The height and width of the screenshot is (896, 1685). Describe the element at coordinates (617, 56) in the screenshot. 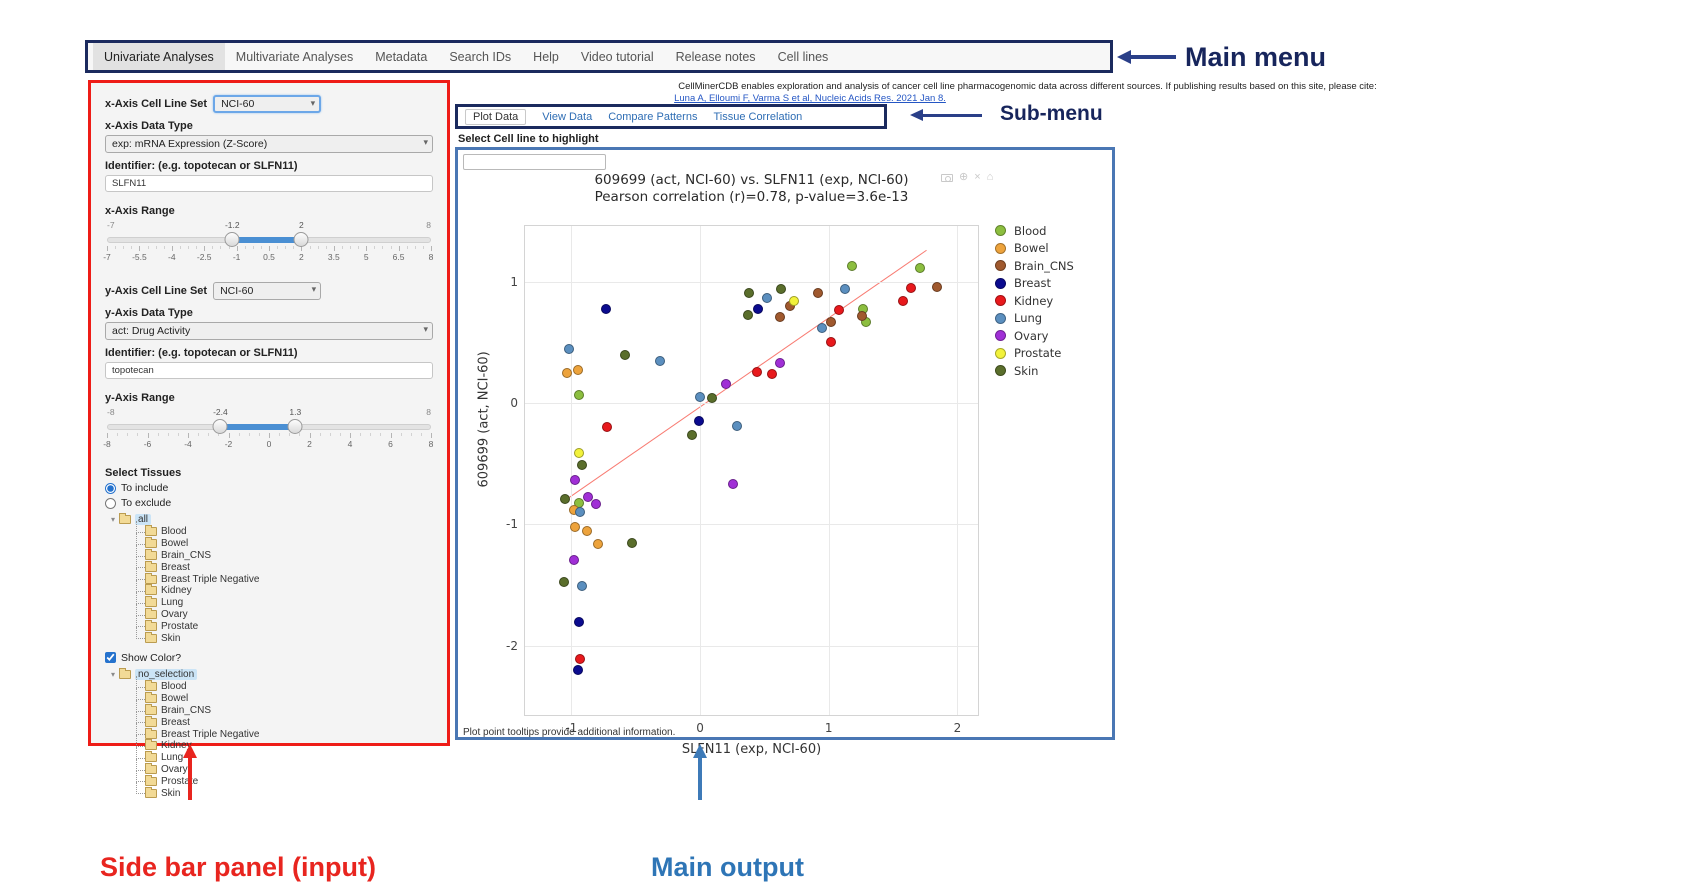

I see `menu-item-video-tutorial: Video tutorial` at that location.